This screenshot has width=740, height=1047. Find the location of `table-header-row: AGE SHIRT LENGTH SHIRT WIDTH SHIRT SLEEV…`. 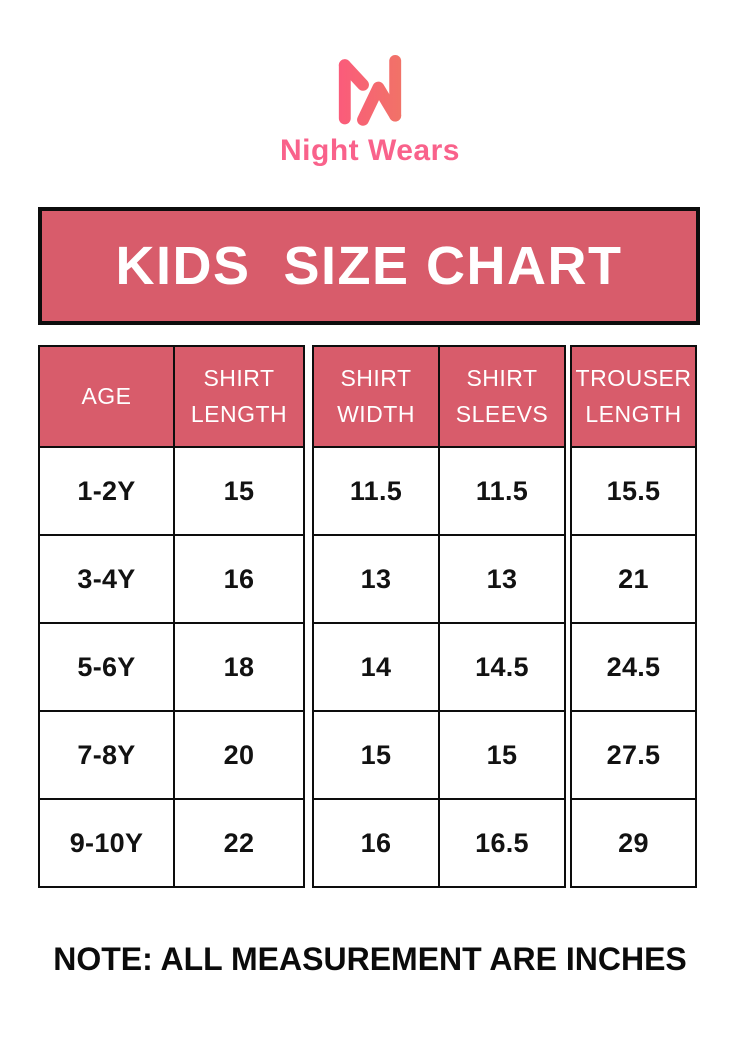

table-header-row: AGE SHIRT LENGTH SHIRT WIDTH SHIRT SLEEV… is located at coordinates (367, 396).